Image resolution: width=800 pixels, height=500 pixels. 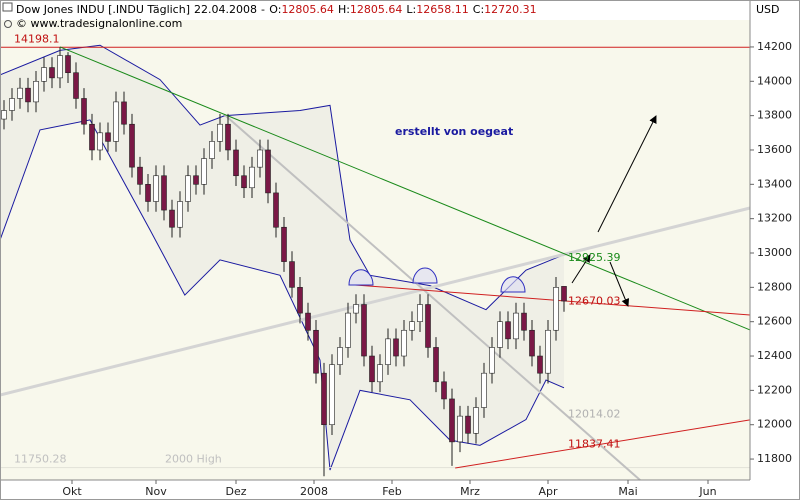 I want to click on header-ohlc-label: O:, so click(x=275, y=9).